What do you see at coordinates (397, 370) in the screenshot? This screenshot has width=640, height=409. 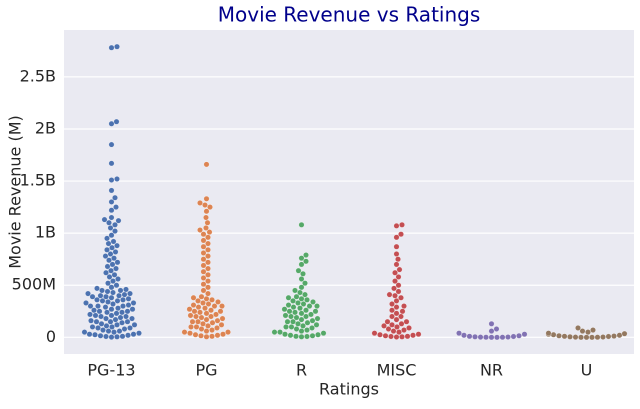 I see `x-tick-label: MISC` at bounding box center [397, 370].